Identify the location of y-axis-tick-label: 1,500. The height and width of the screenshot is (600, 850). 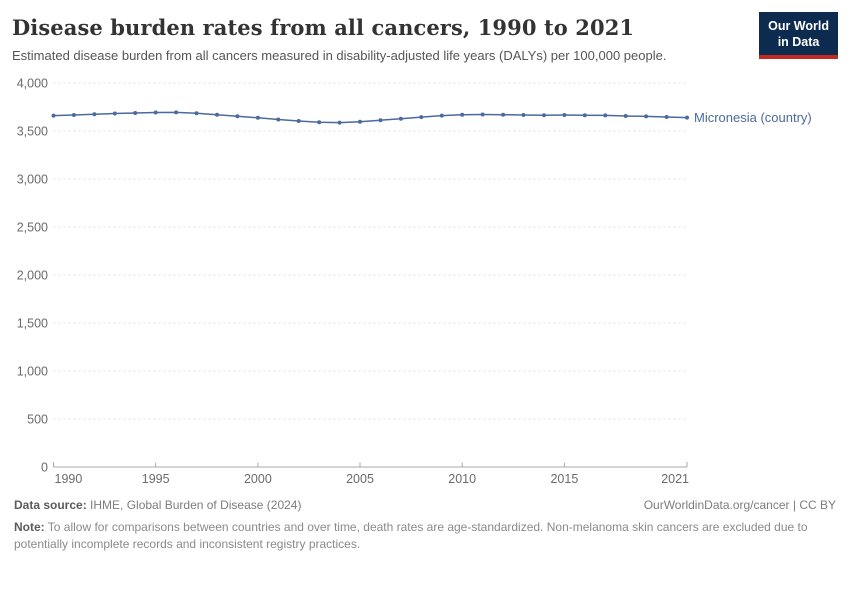
(32, 323).